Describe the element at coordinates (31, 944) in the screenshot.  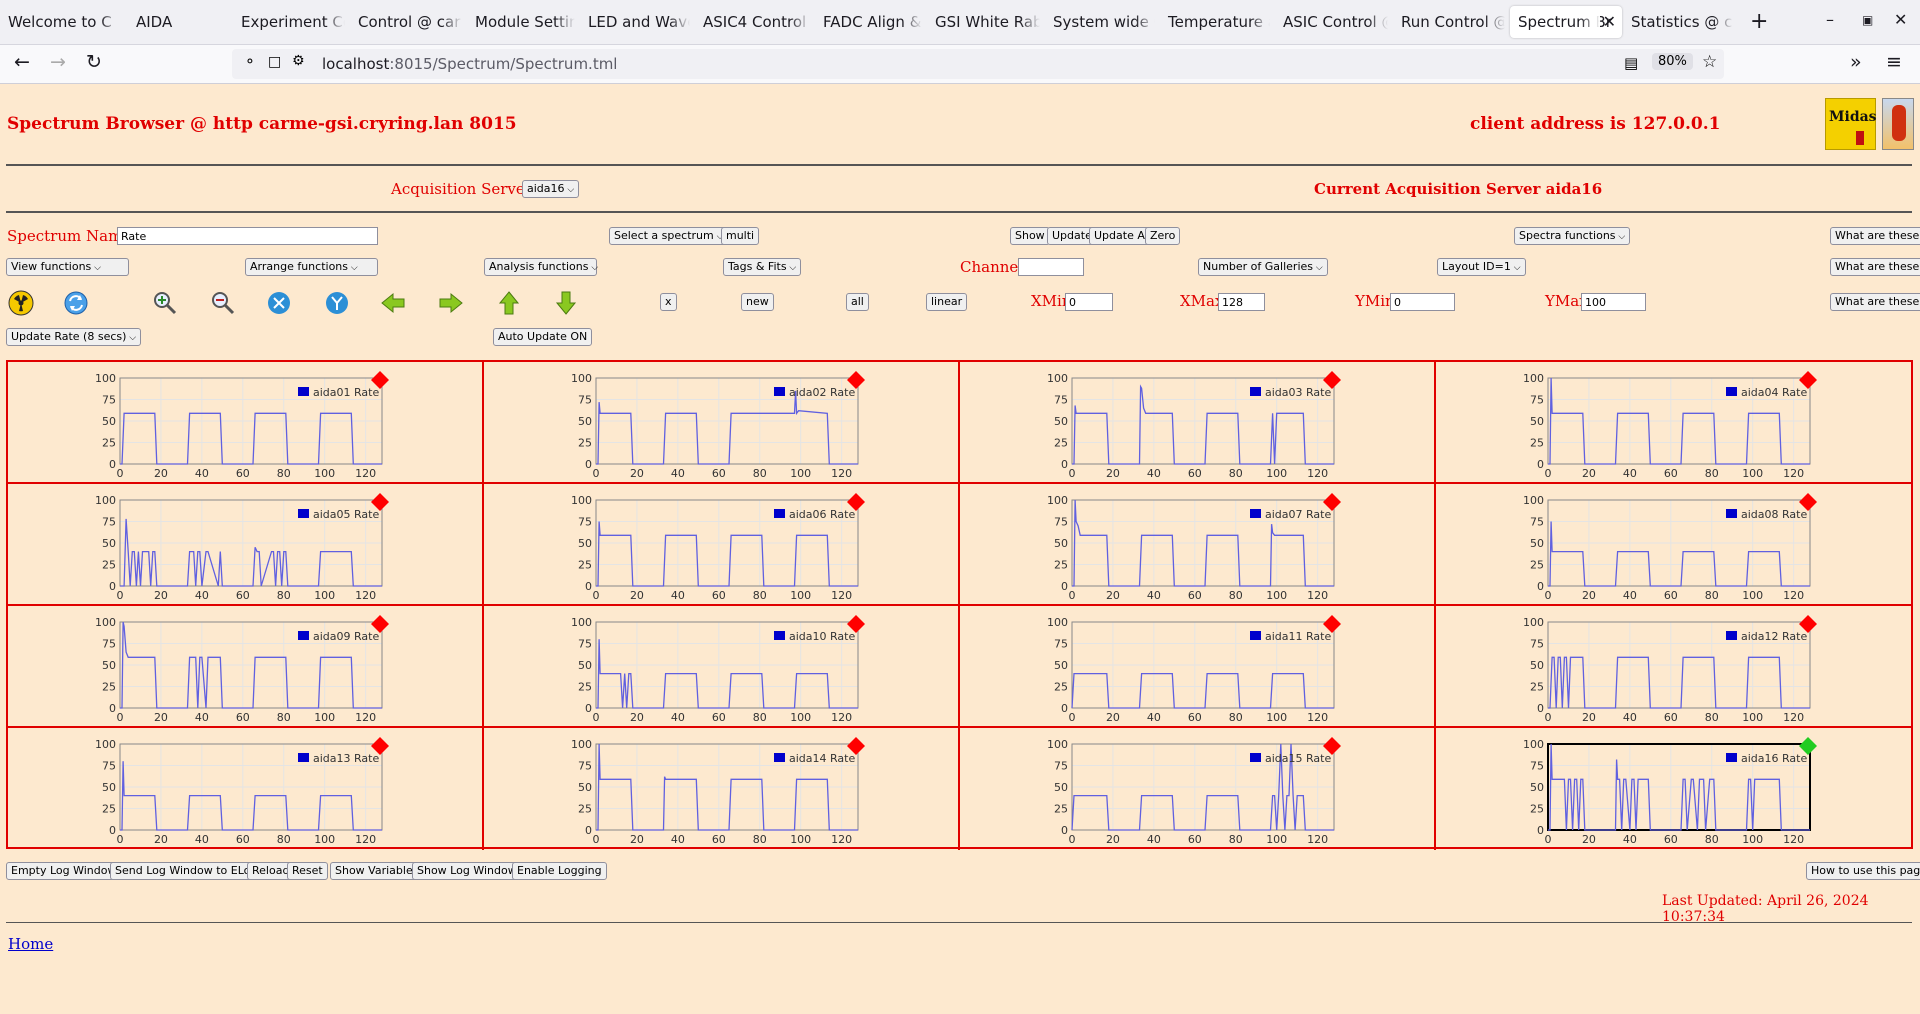
I see `home-link: Home` at that location.